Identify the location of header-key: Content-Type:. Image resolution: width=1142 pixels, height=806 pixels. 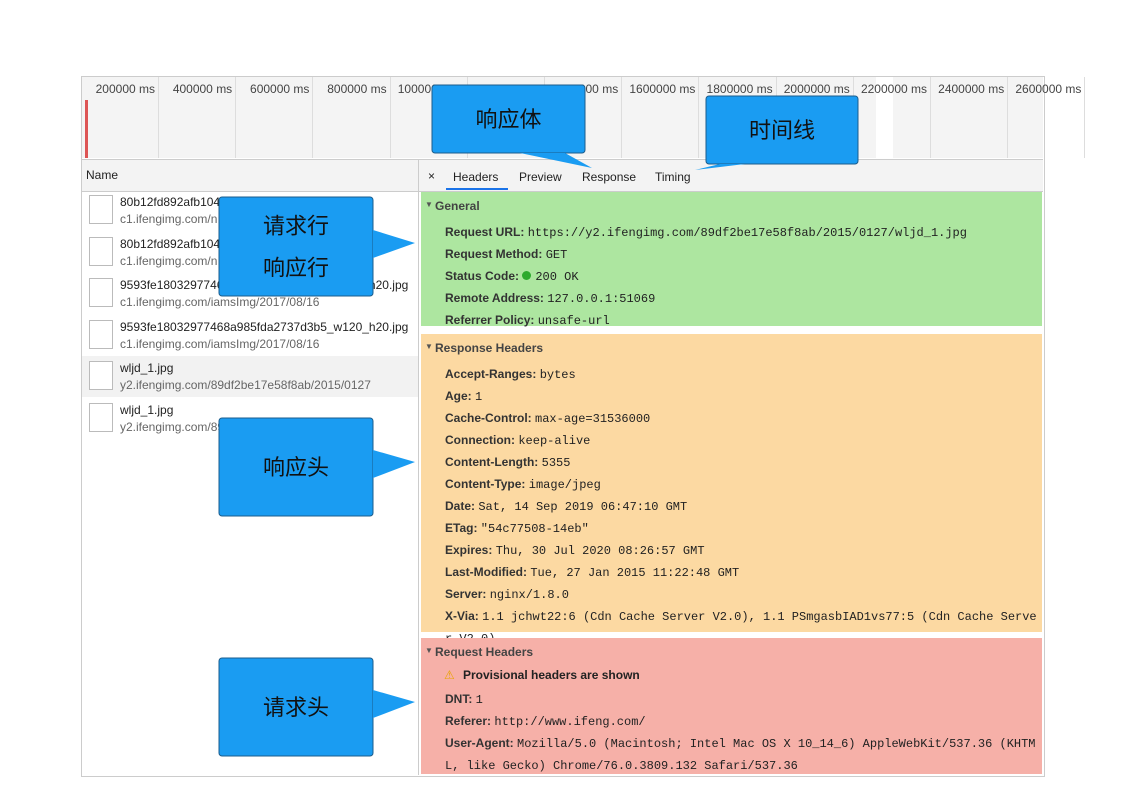
(485, 484).